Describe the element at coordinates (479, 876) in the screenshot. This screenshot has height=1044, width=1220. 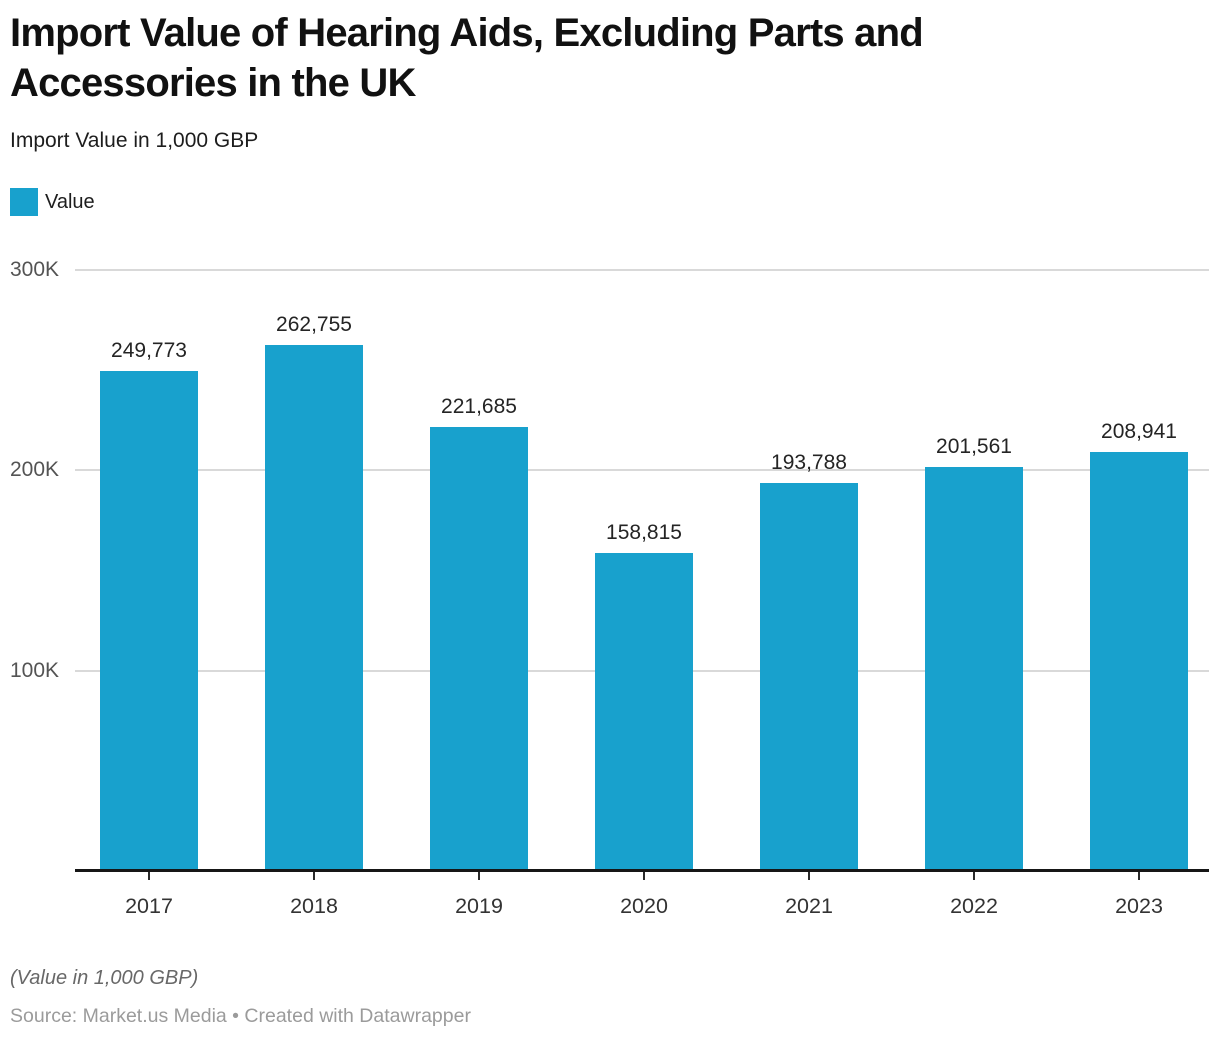
I see `x-axis-tick-2019` at that location.